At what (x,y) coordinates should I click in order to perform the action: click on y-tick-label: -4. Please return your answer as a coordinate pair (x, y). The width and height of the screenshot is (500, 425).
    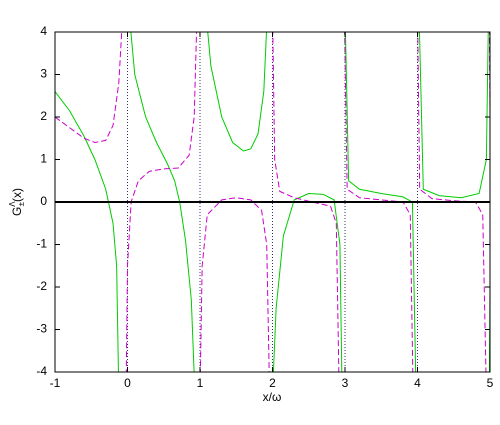
    Looking at the image, I should click on (41, 371).